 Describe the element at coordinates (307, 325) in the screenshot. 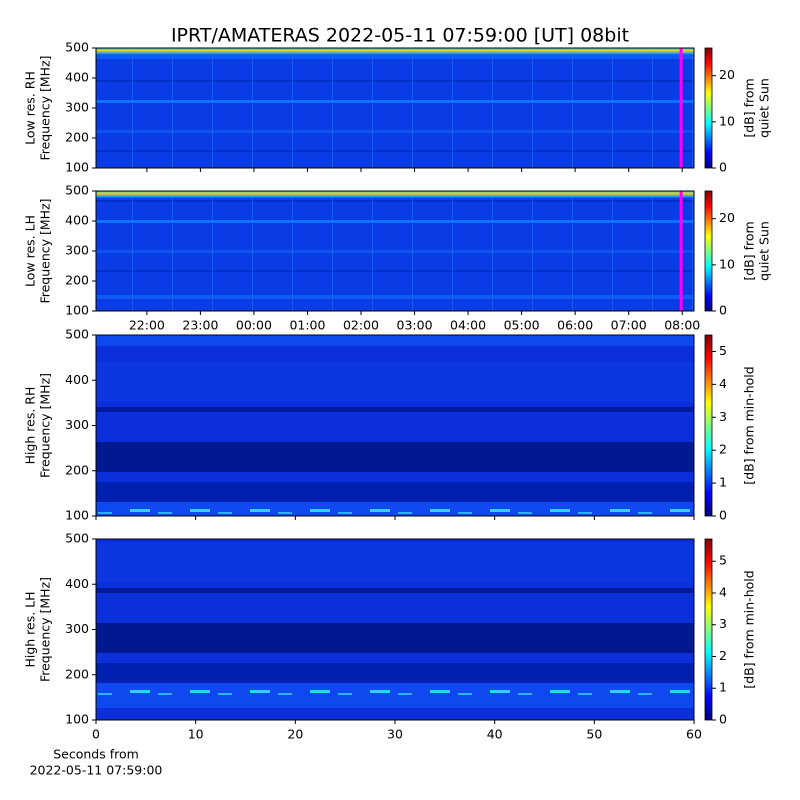

I see `x-tick-label: 01:00` at that location.